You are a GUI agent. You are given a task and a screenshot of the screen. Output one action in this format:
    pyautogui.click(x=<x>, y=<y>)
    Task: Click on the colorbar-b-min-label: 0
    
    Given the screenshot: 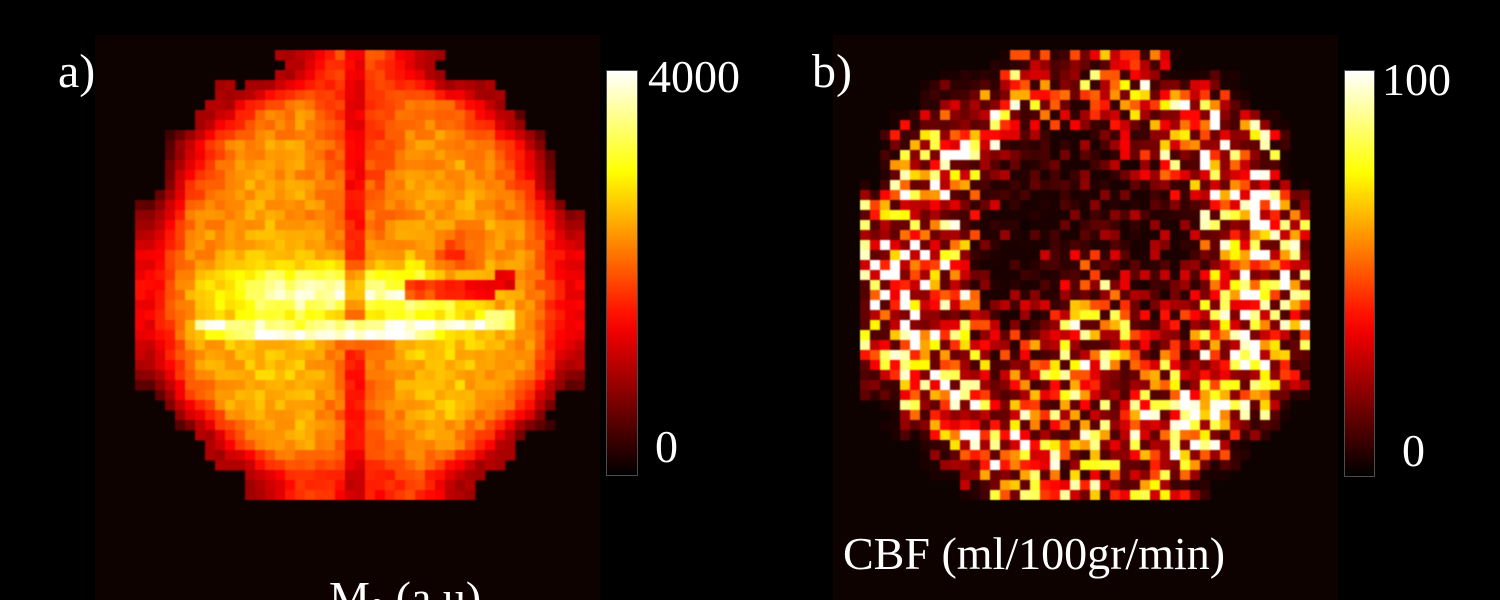 What is the action you would take?
    pyautogui.click(x=1413, y=450)
    